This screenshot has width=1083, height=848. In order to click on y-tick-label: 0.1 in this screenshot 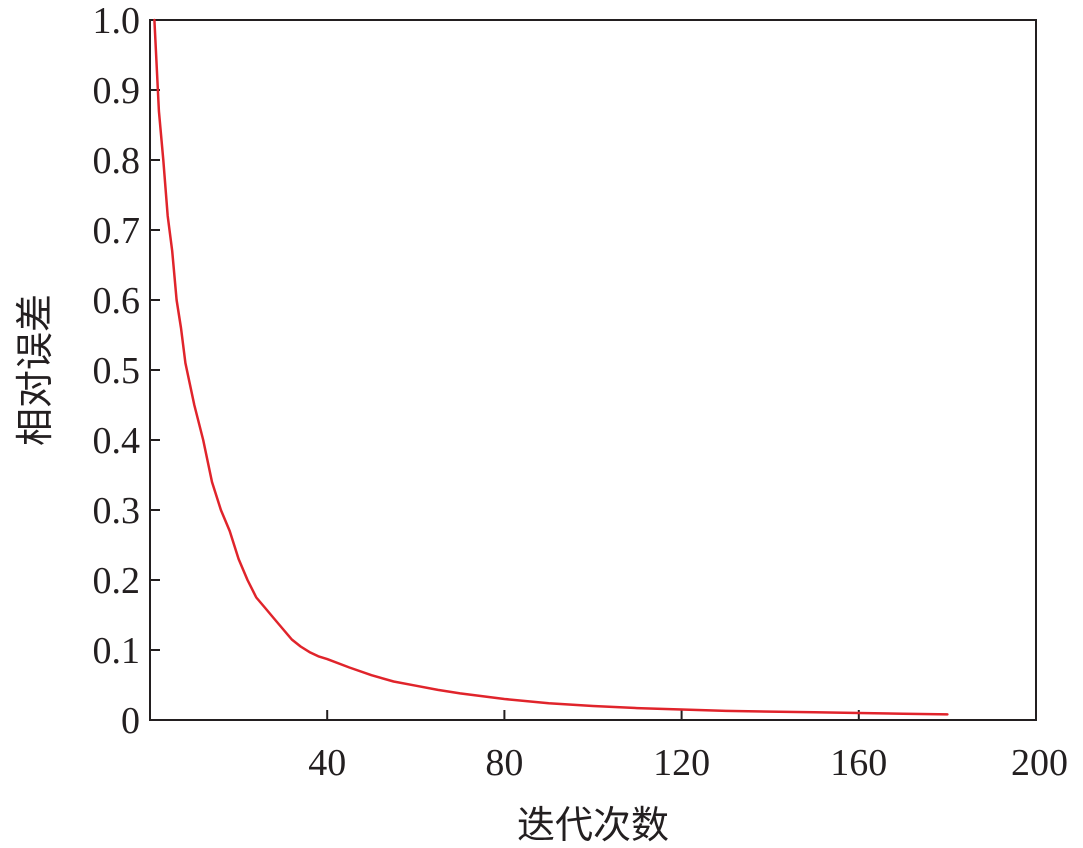, I will do `click(117, 651)`.